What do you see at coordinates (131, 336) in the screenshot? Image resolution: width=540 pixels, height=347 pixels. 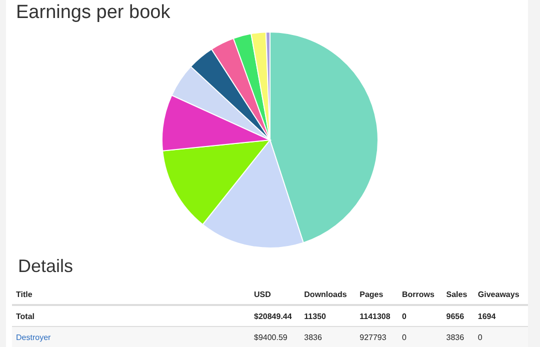 I see `text: Destroyer` at bounding box center [131, 336].